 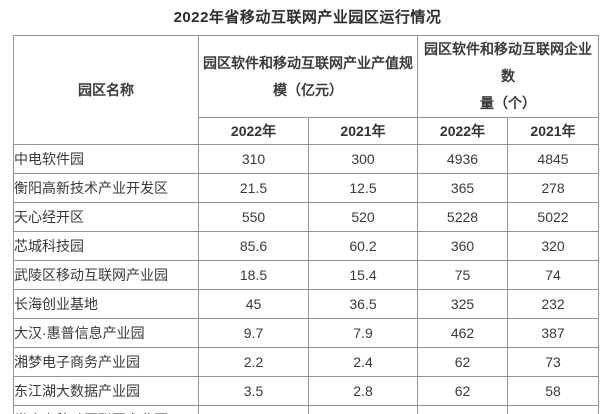 I want to click on value-cell: 5022, so click(x=553, y=217).